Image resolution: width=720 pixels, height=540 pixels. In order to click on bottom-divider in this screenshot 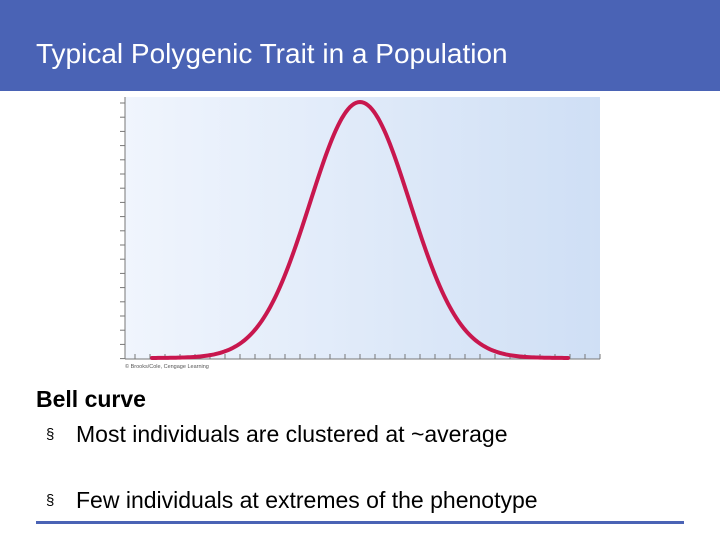, I will do `click(360, 522)`.